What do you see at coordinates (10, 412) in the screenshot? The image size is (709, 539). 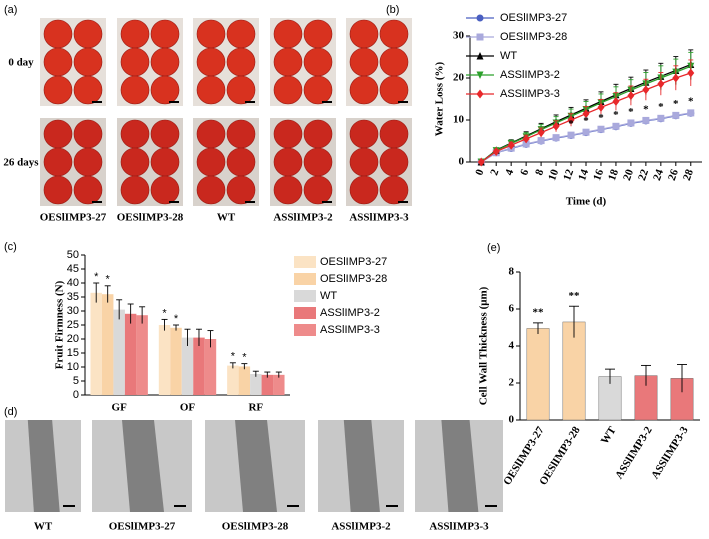 I see `panel-label: (d)` at bounding box center [10, 412].